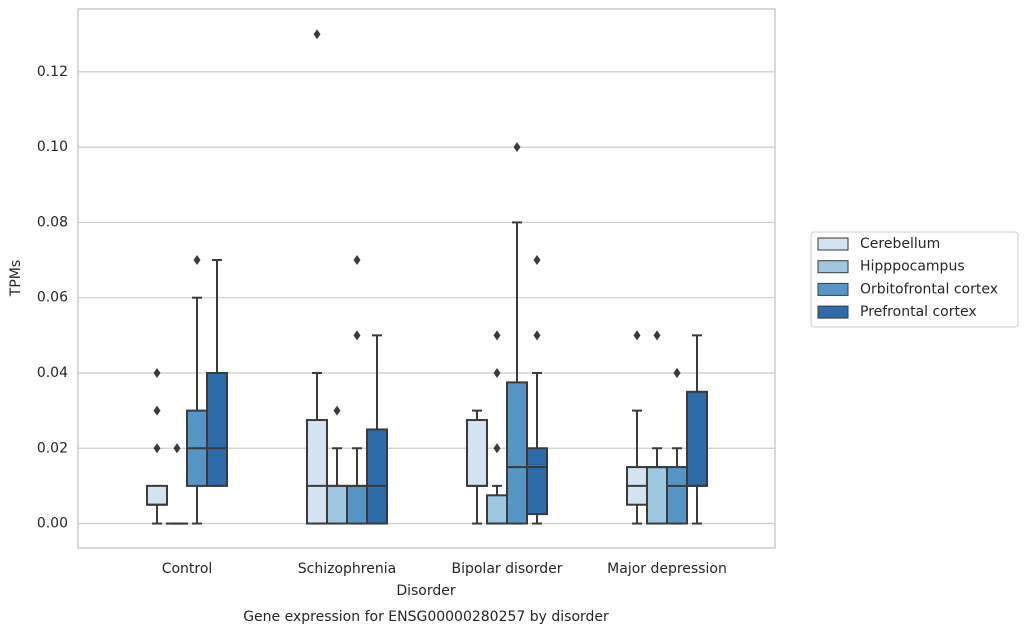 The image size is (1028, 634). I want to click on y-tick-label: 0.12, so click(52, 72).